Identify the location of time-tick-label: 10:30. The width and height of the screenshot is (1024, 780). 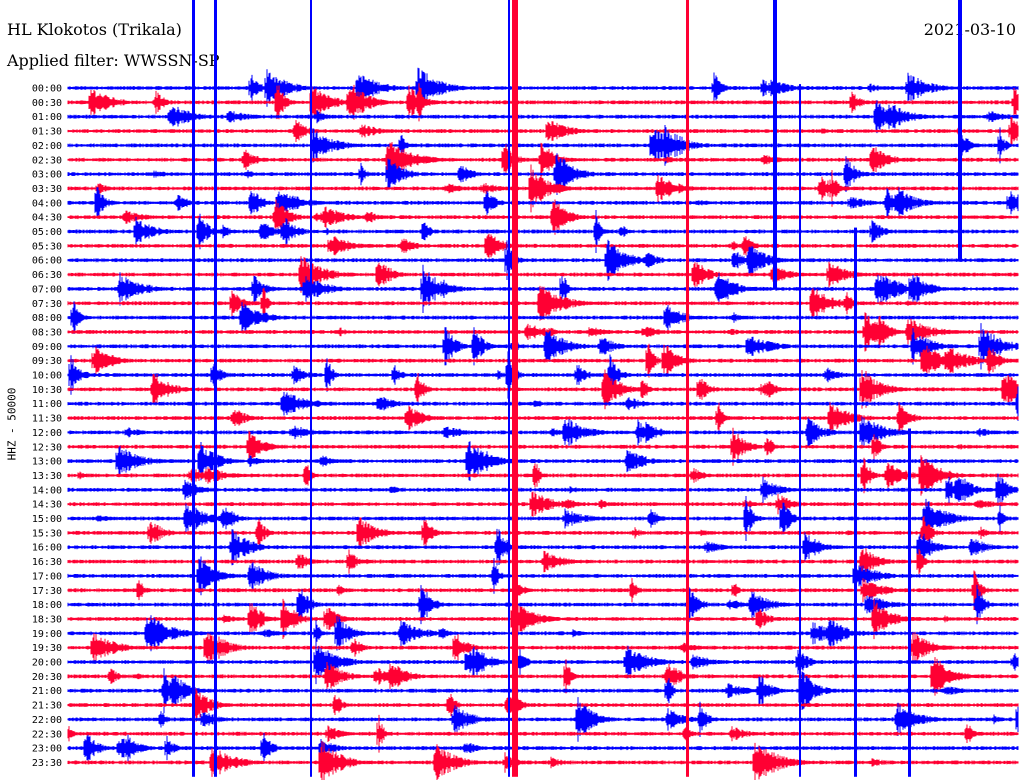
(47, 390).